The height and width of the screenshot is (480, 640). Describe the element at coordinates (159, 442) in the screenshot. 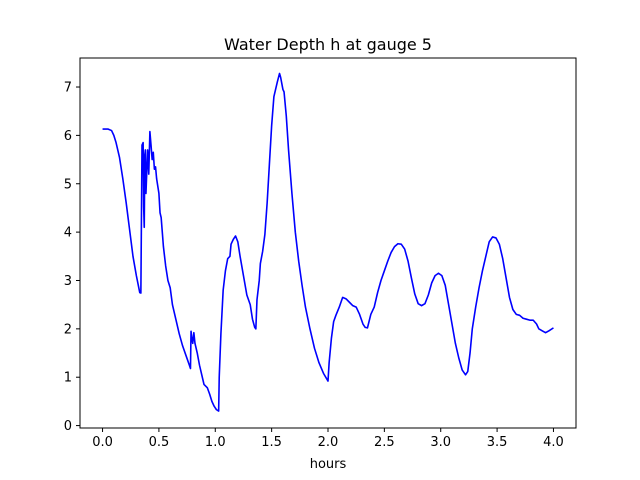

I see `x-tick-label: 0.5` at that location.